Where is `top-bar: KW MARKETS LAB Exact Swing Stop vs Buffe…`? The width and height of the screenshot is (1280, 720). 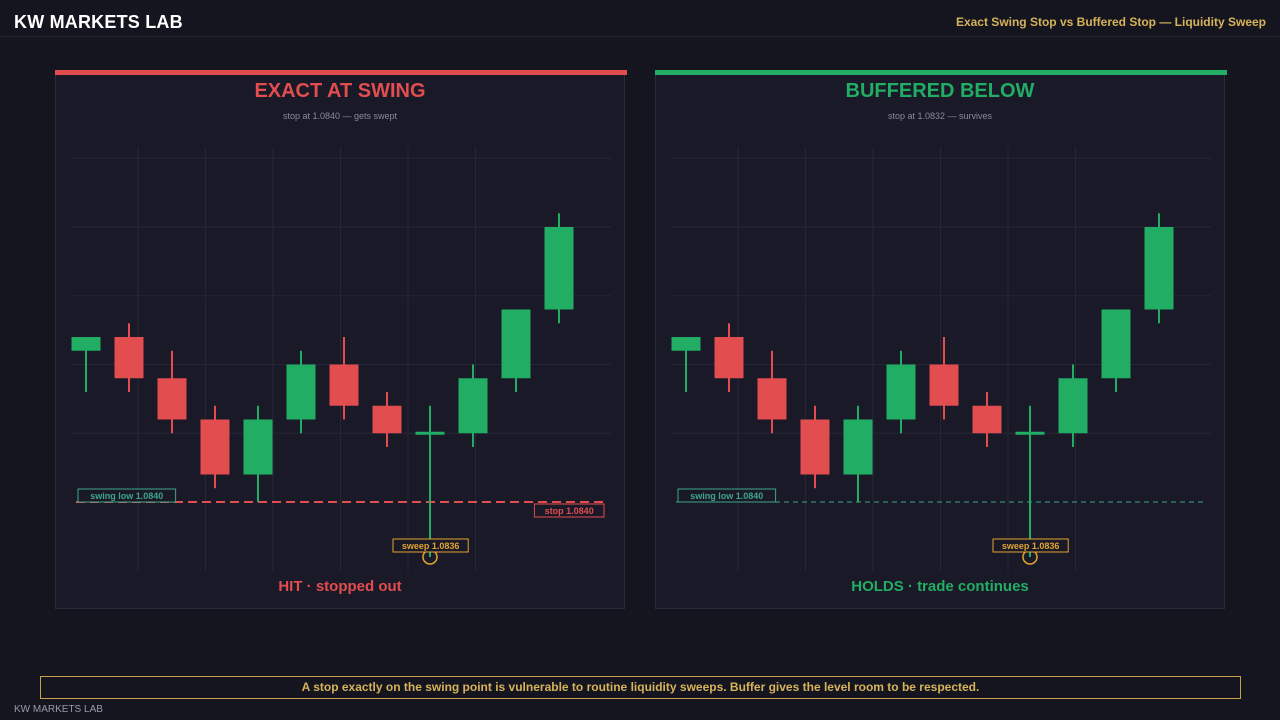 top-bar: KW MARKETS LAB Exact Swing Stop vs Buffe… is located at coordinates (640, 18).